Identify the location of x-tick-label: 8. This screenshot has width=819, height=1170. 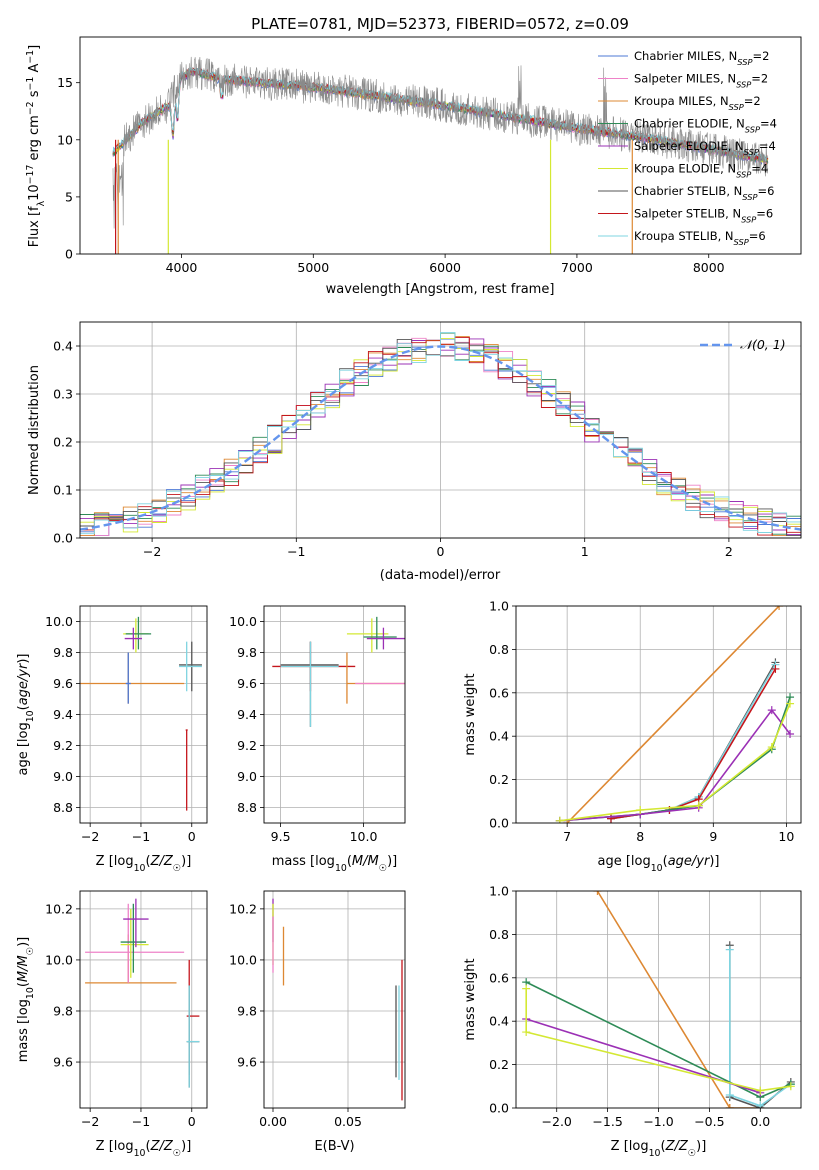
(640, 836).